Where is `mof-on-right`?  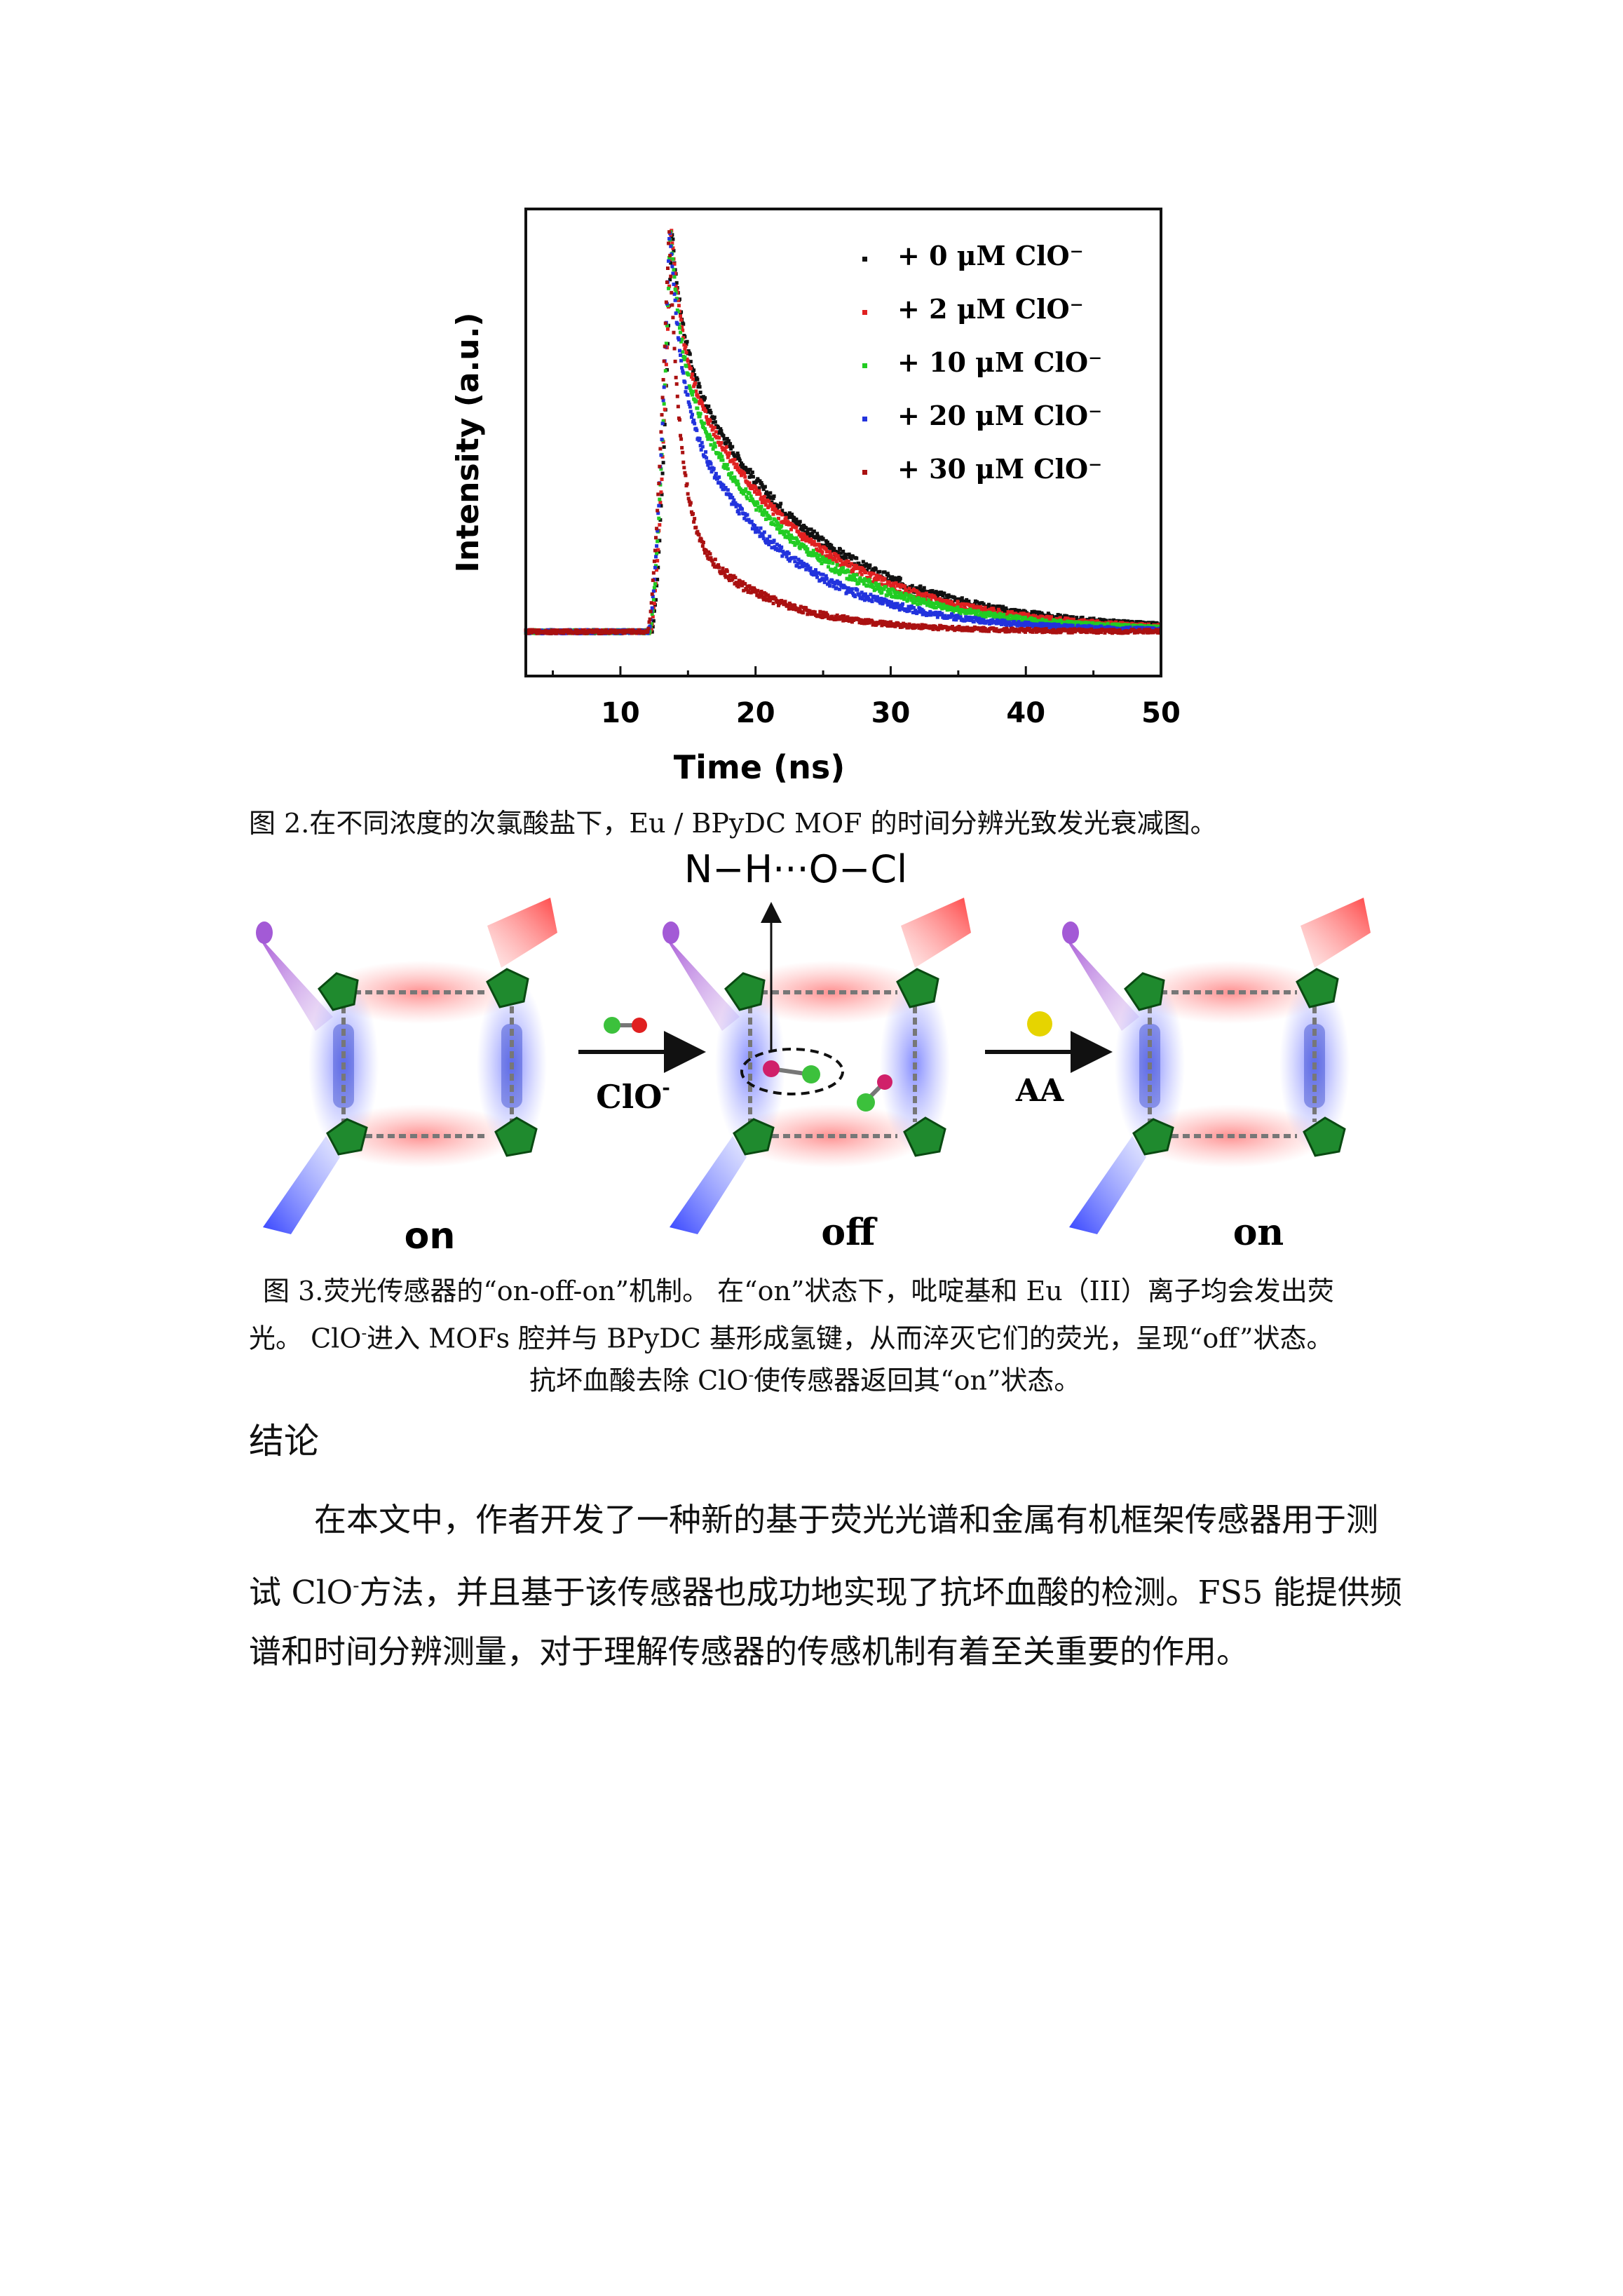
mof-on-right is located at coordinates (1216, 1066).